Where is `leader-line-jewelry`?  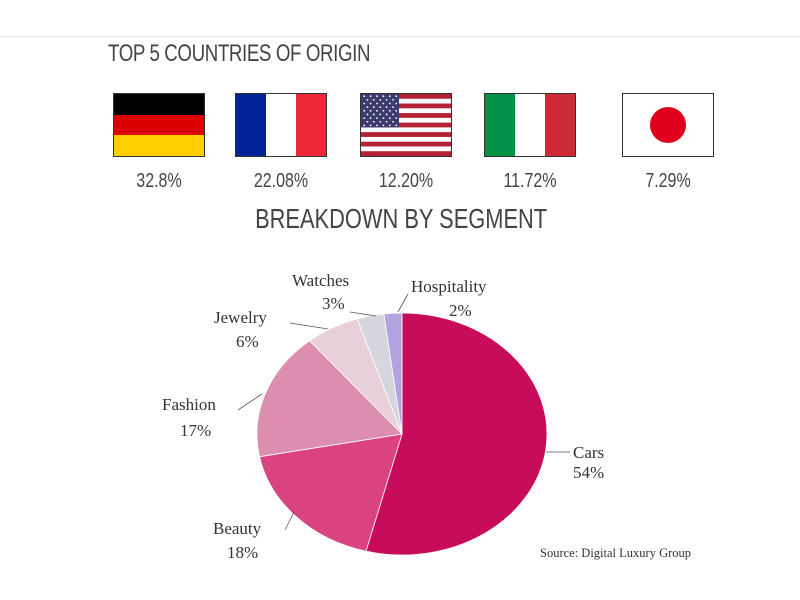
leader-line-jewelry is located at coordinates (309, 326).